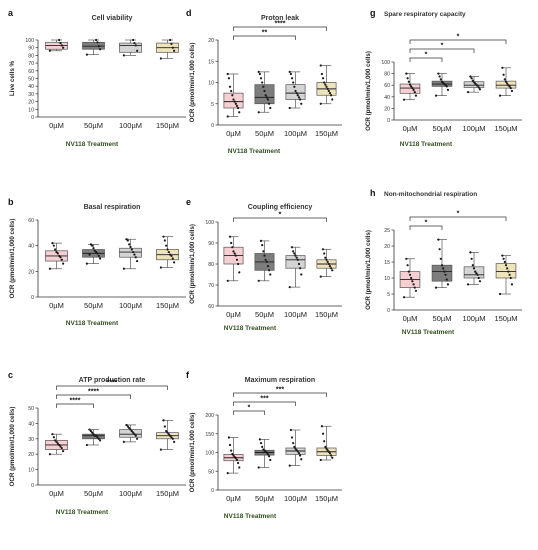  Describe the element at coordinates (31, 87) in the screenshot. I see `y-tick-label: 40` at that location.